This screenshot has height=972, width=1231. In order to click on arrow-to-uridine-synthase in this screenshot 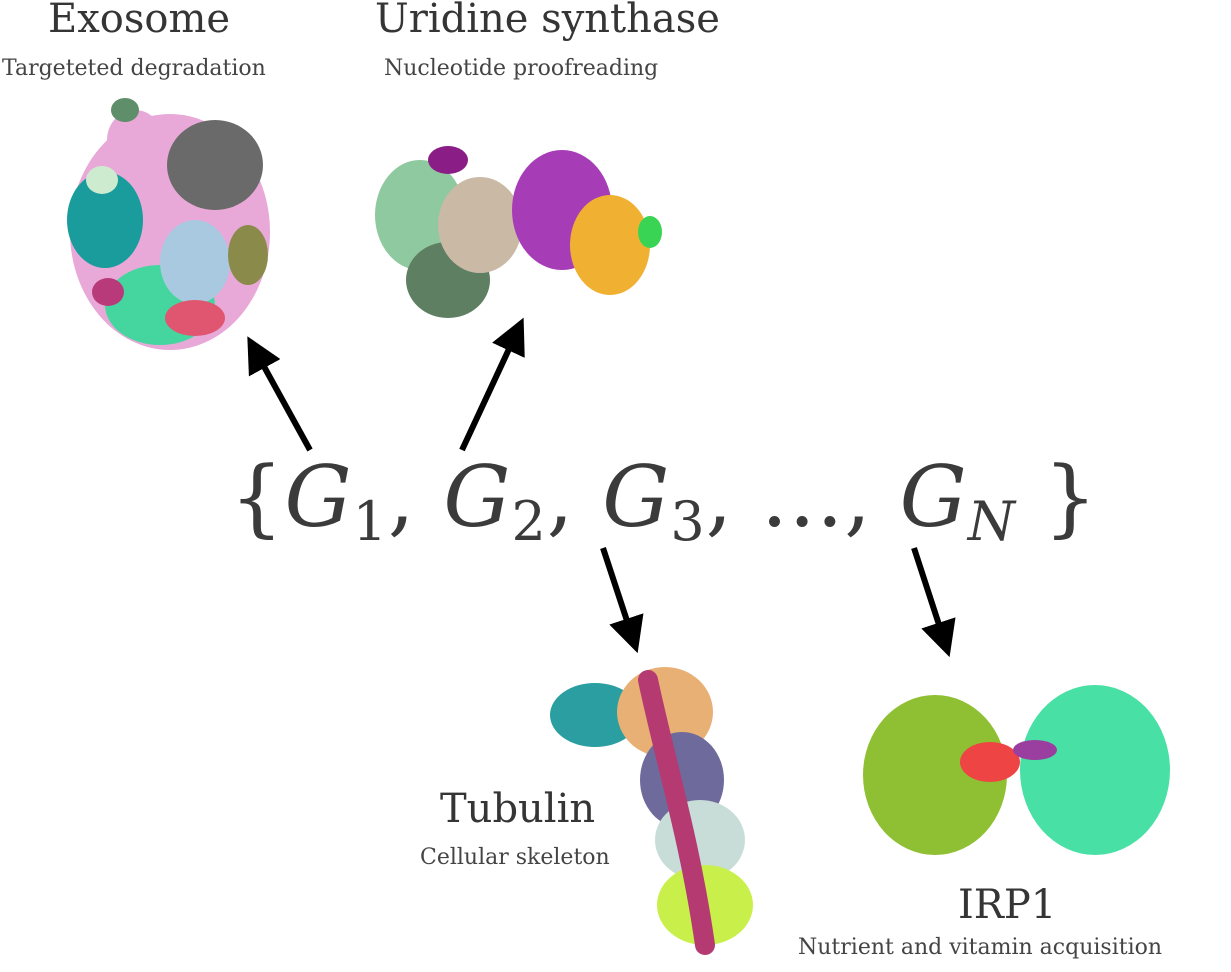, I will do `click(492, 384)`.